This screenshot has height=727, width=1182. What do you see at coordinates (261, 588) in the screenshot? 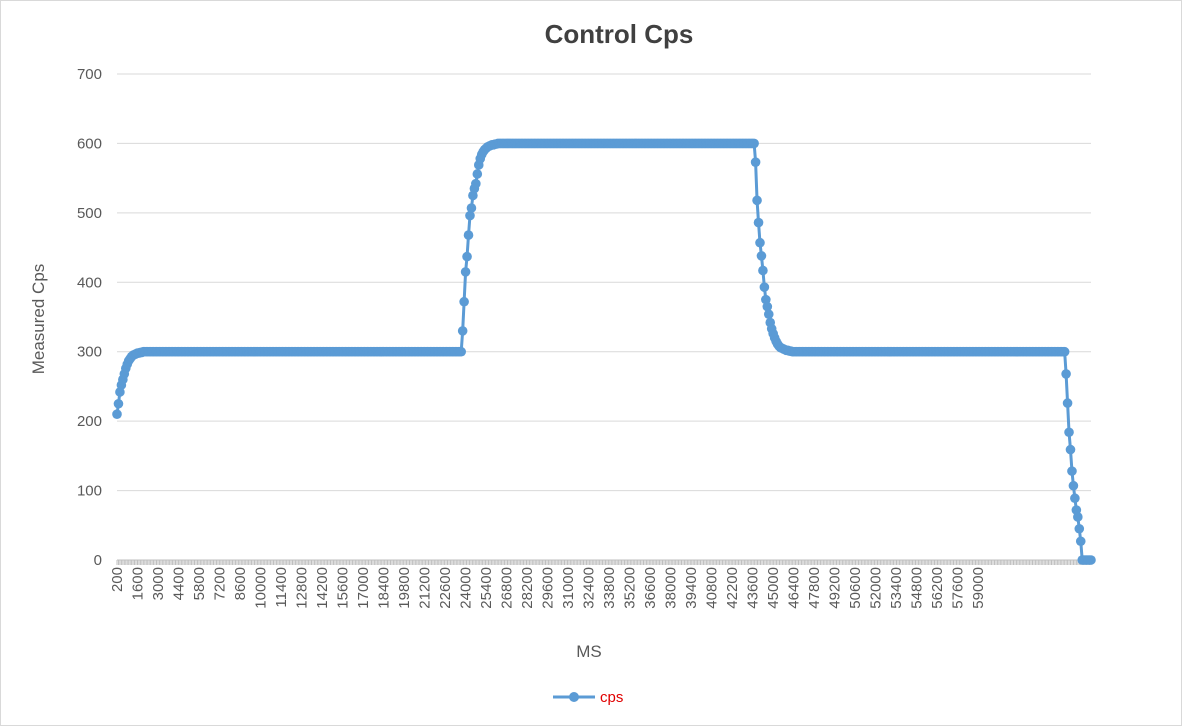
I see `x-tick-label: 10000` at bounding box center [261, 588].